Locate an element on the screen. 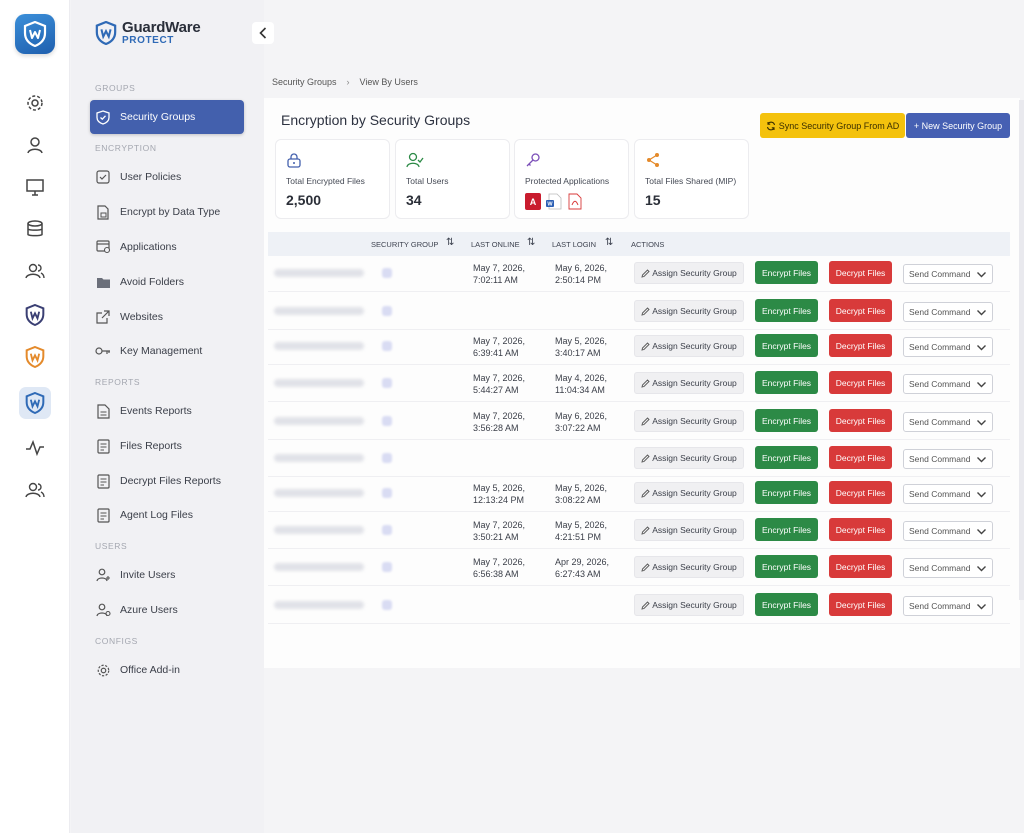 This screenshot has height=833, width=1024. collapse-sidebar-button is located at coordinates (263, 33).